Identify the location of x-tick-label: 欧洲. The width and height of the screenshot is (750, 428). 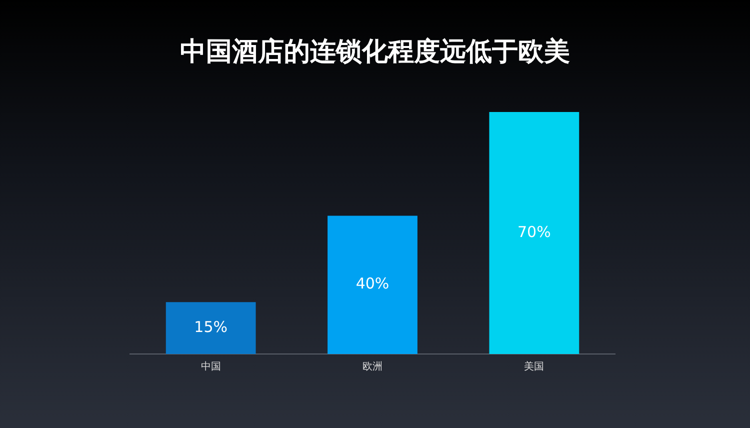
(372, 366).